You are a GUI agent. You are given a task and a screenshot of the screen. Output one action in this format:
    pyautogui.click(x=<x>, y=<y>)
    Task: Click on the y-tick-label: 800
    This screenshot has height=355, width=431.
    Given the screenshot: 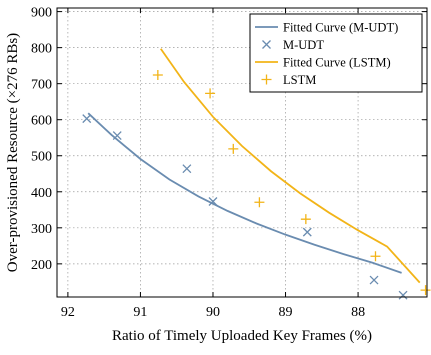 What is the action you would take?
    pyautogui.click(x=41, y=49)
    